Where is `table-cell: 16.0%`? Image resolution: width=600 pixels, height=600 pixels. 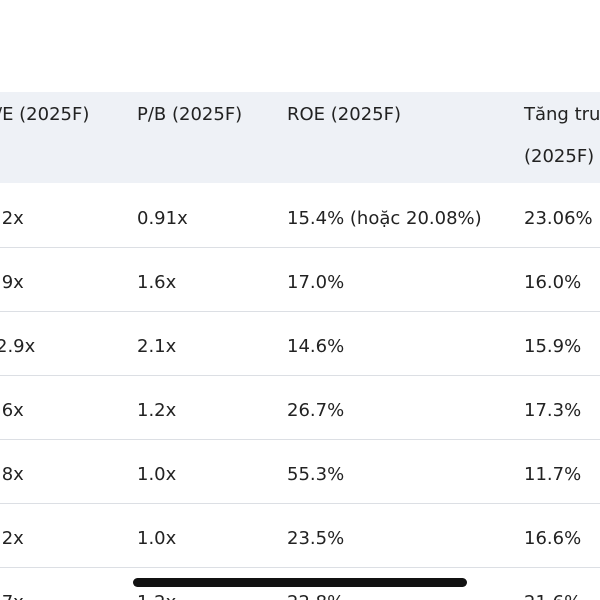
table-cell: 16.0% is located at coordinates (553, 282).